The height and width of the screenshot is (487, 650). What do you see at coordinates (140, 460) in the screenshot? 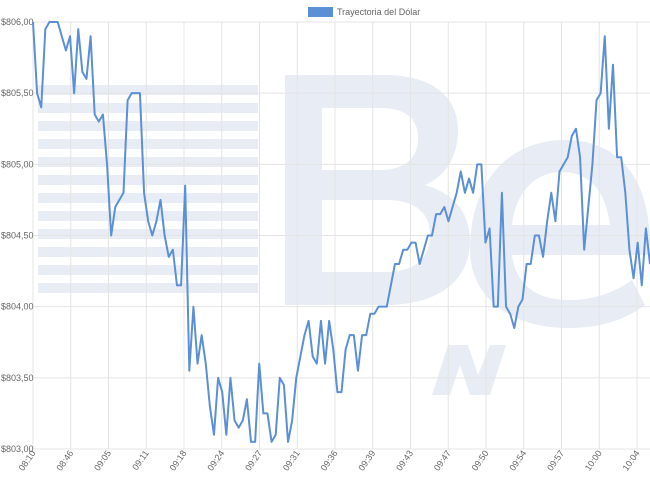
I see `x-tick-label: 09:11` at bounding box center [140, 460].